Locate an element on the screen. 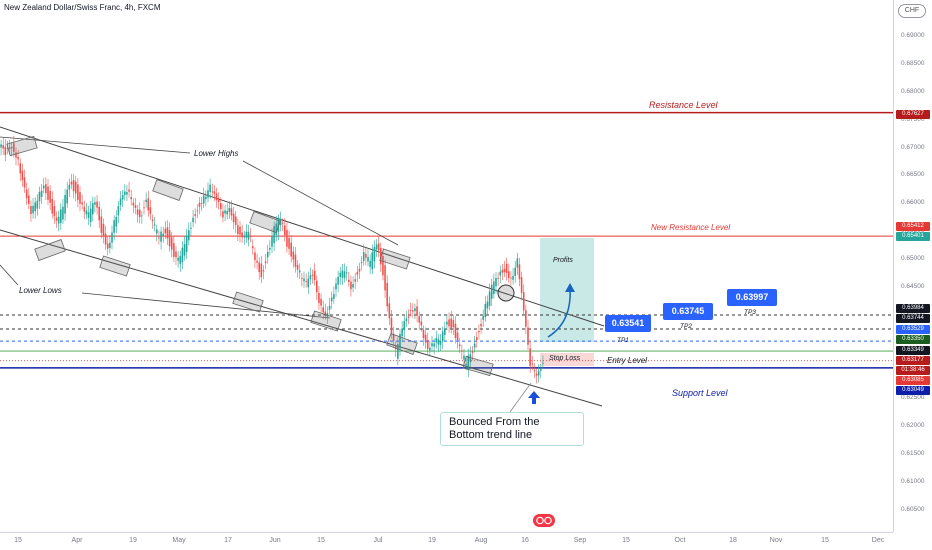 This screenshot has width=932, height=550. y-tick-label: 0.61000 is located at coordinates (913, 482).